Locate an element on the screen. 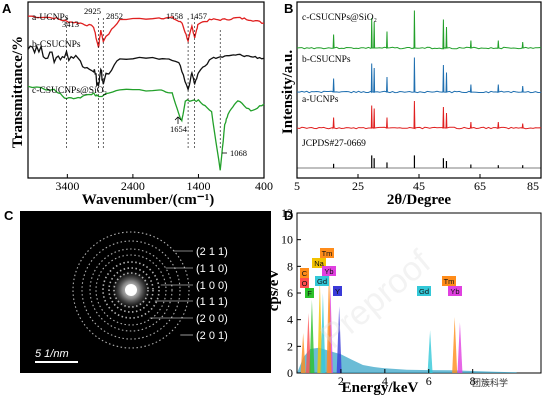 The image size is (543, 403). y-tick-label-d: 0 is located at coordinates (290, 373).